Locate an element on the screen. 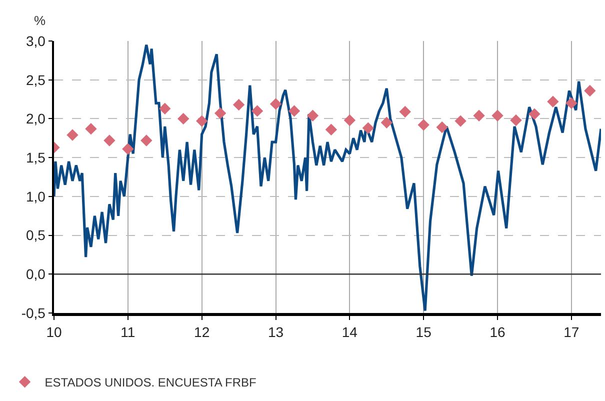  legend-label: ESTADOS UNIDOS. ENCUESTA FRBF is located at coordinates (150, 383).